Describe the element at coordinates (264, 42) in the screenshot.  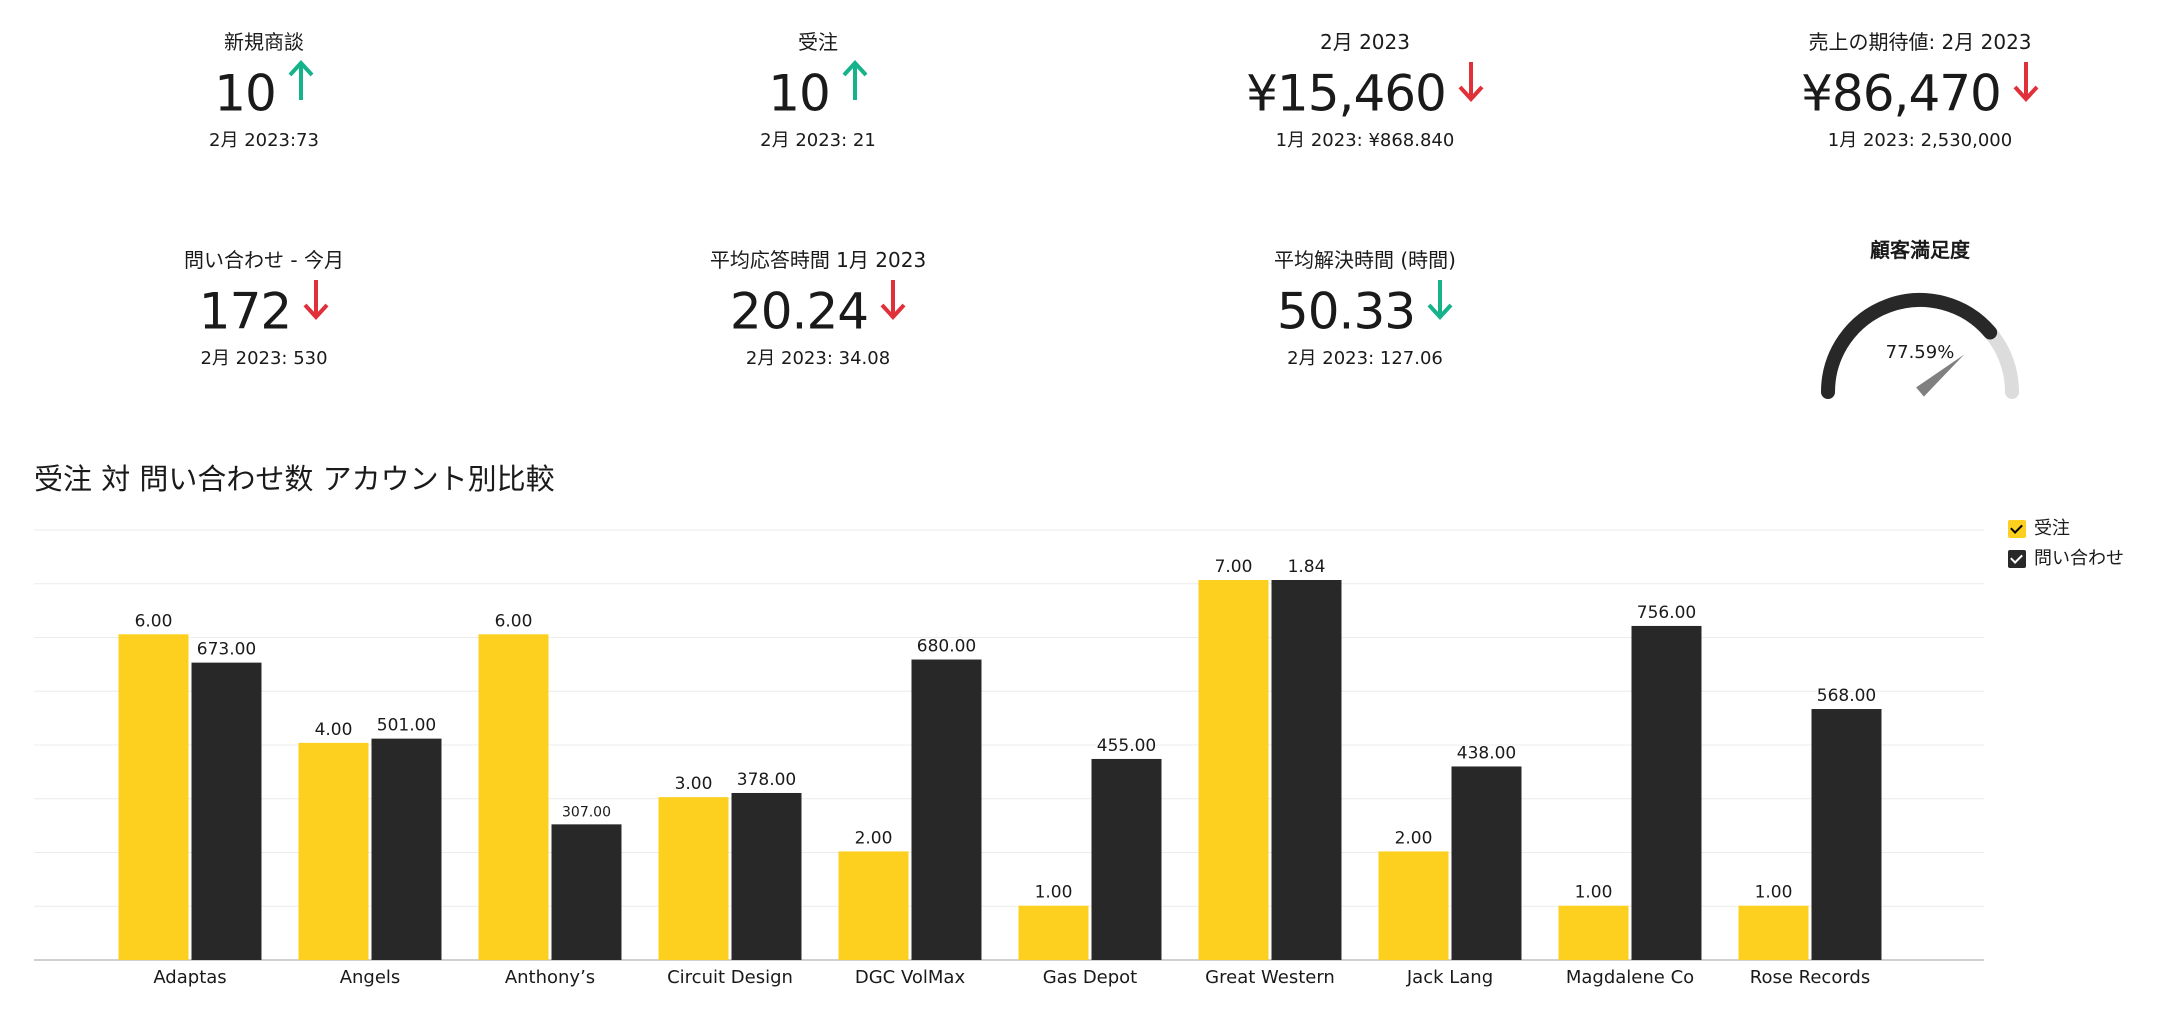
I see `kpi-title: 新規商談` at that location.